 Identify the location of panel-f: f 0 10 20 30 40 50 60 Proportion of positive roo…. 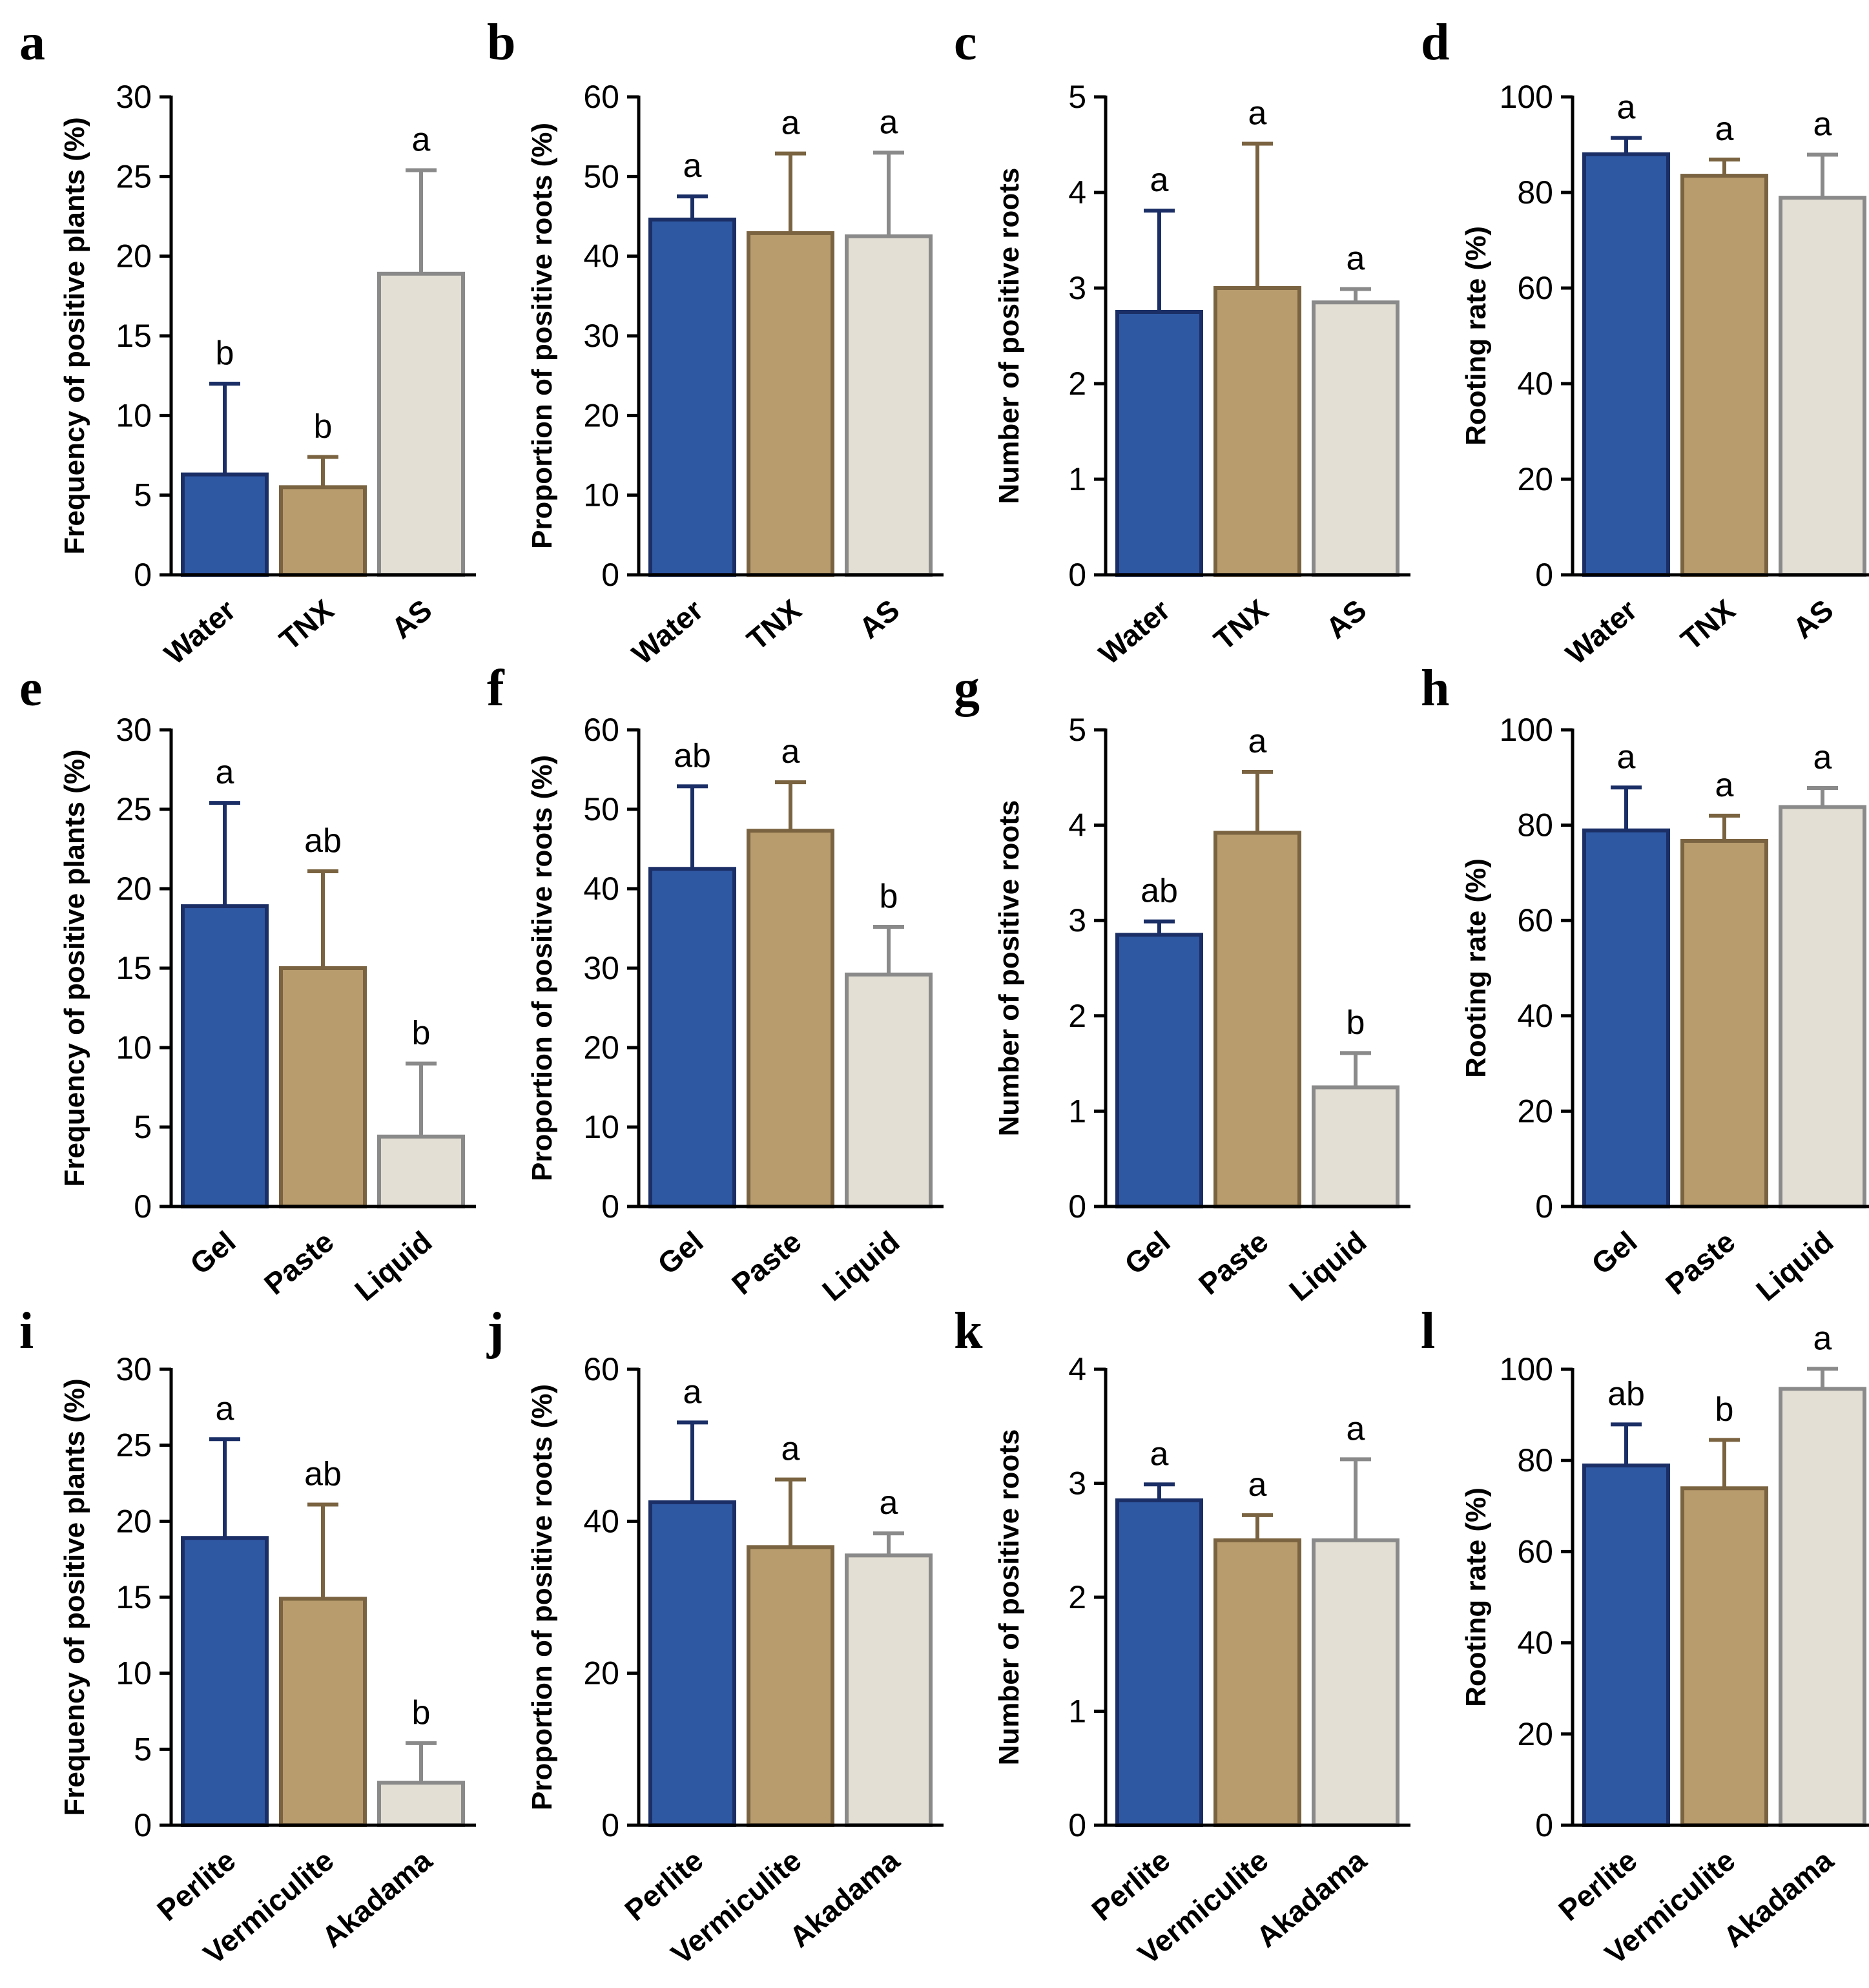
(715, 984).